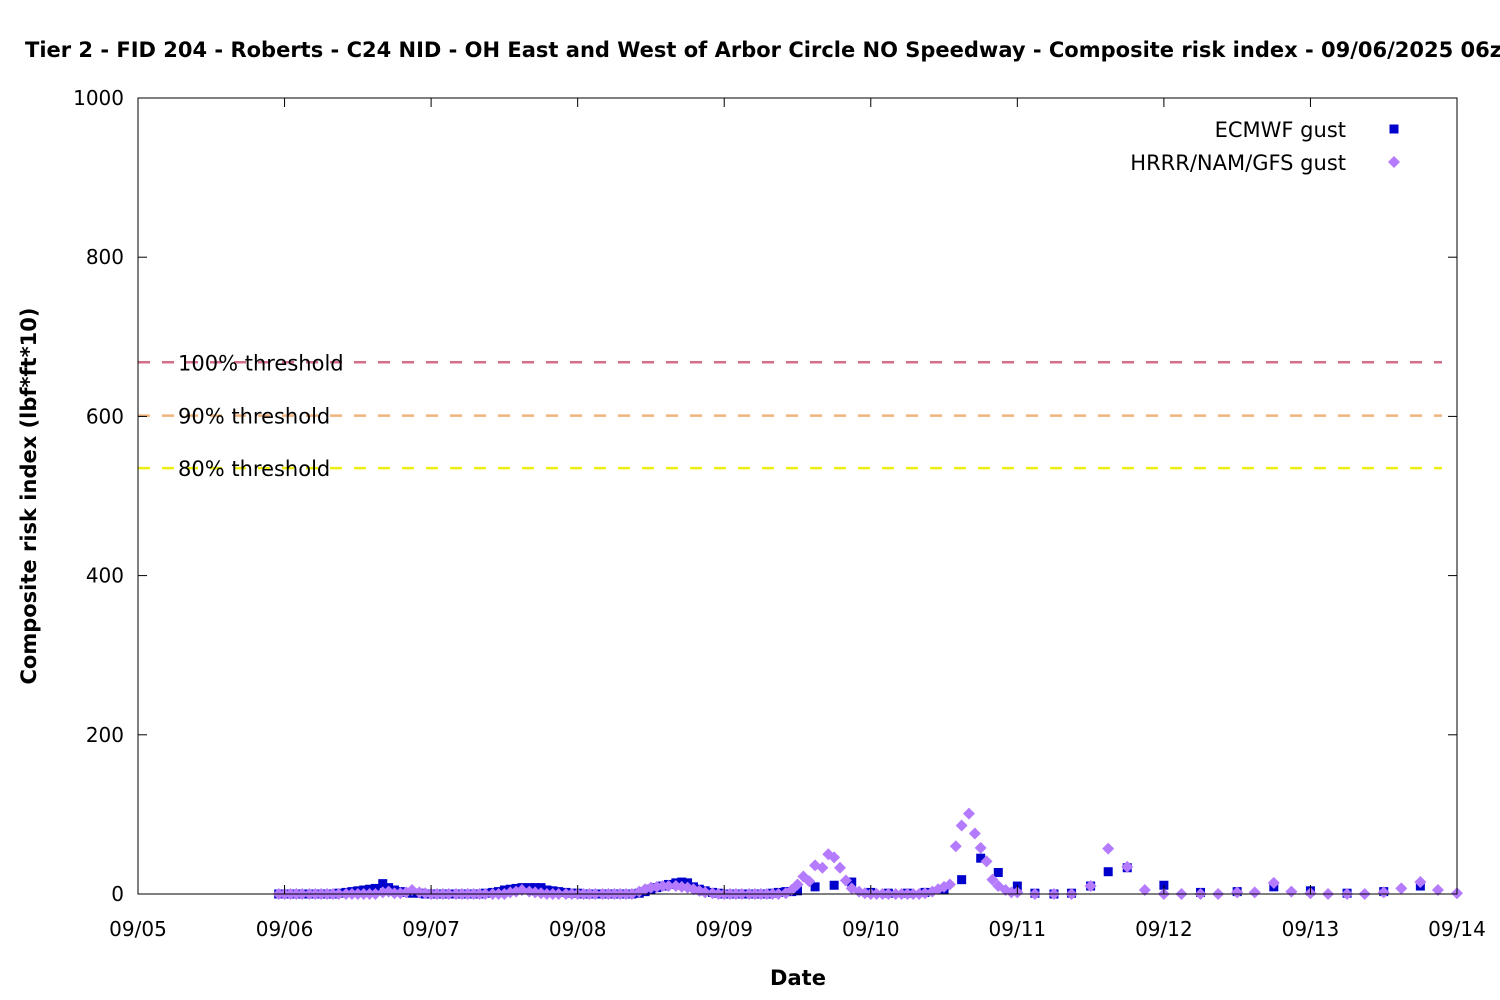  What do you see at coordinates (105, 416) in the screenshot?
I see `y-tick-label: 600` at bounding box center [105, 416].